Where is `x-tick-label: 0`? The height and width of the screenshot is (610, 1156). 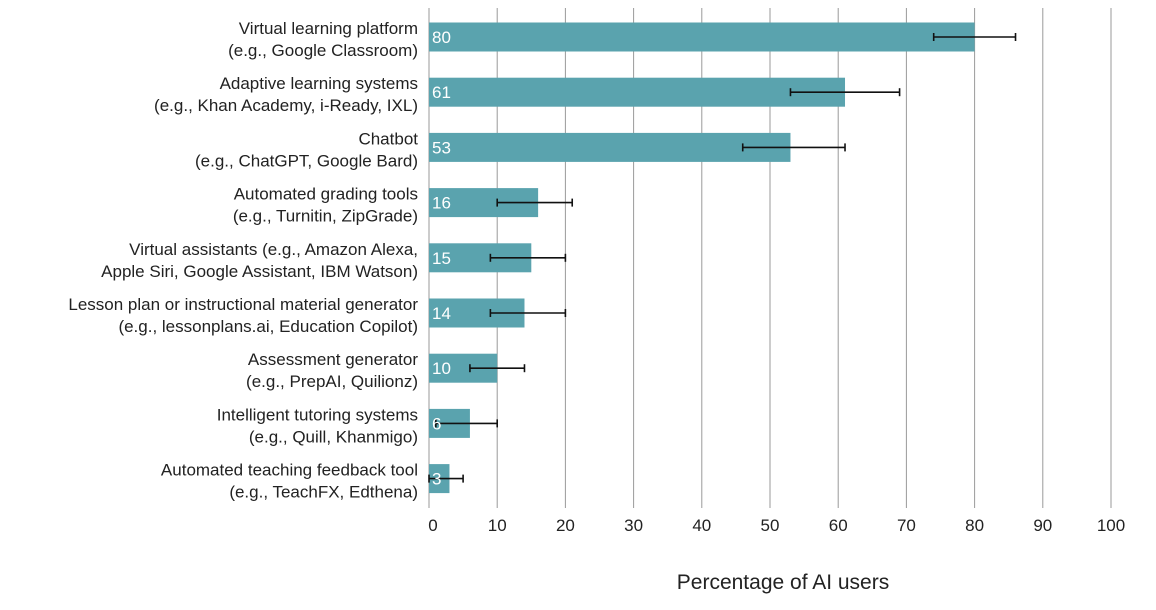 x-tick-label: 0 is located at coordinates (432, 525).